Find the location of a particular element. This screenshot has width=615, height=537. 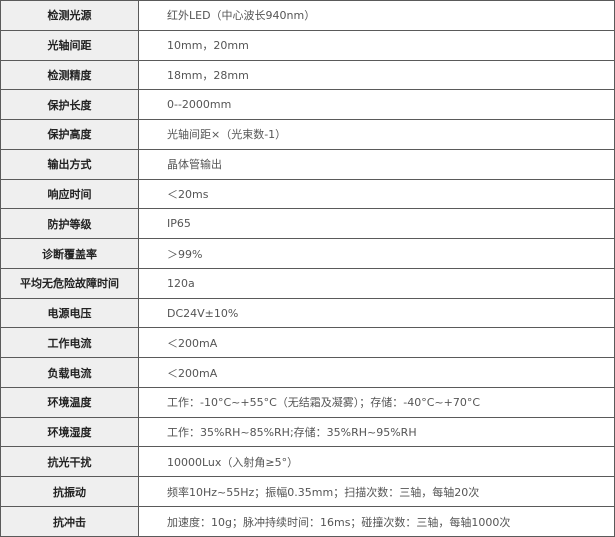

spec-row: 检测光源 红外LED（中心波长940nm） is located at coordinates (307, 15).